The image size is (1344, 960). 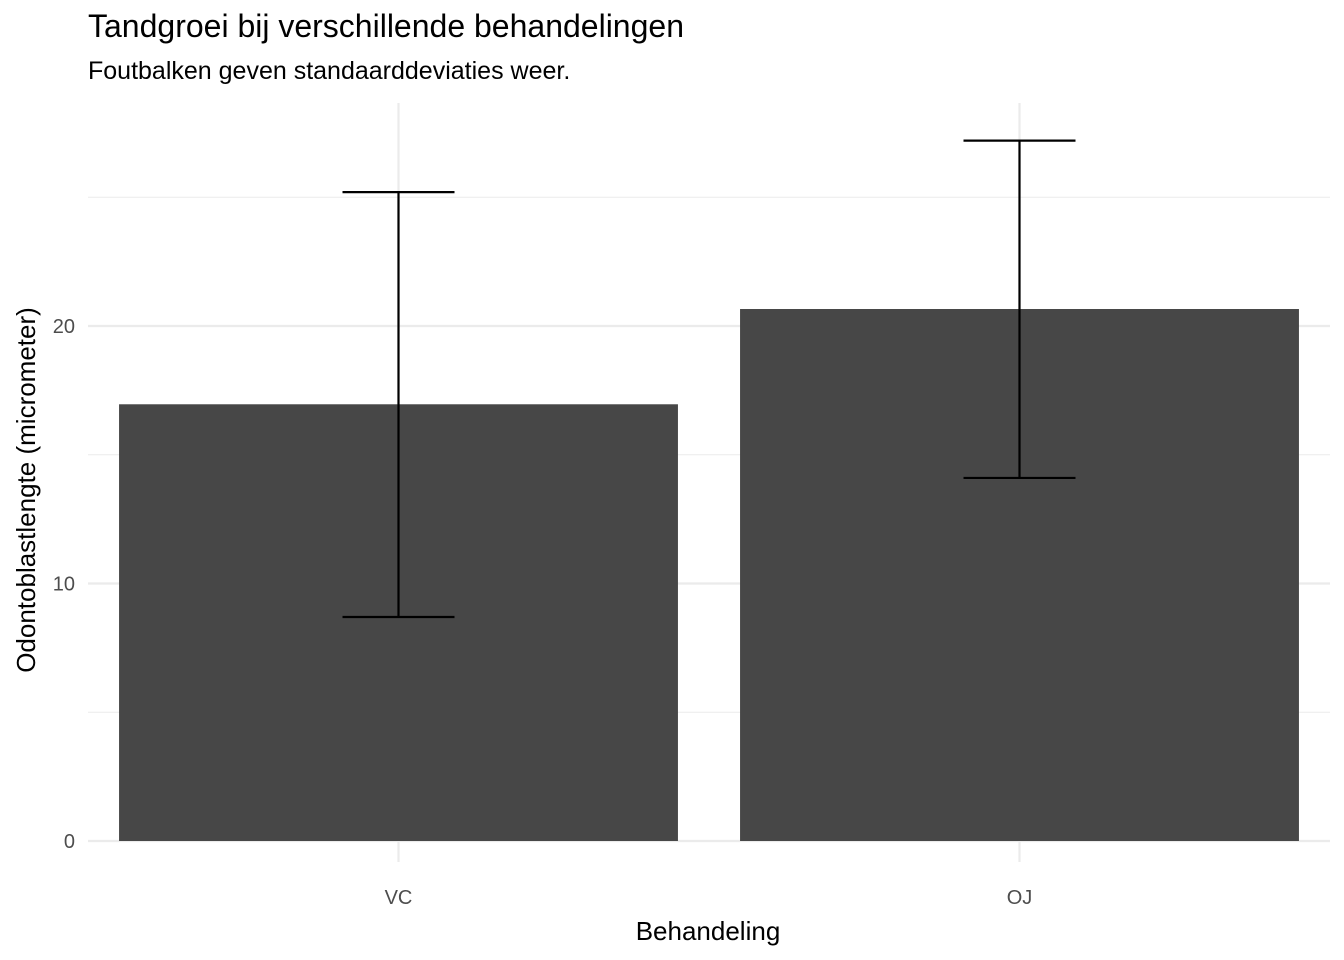 What do you see at coordinates (64, 585) in the screenshot?
I see `y-tick-label: 10` at bounding box center [64, 585].